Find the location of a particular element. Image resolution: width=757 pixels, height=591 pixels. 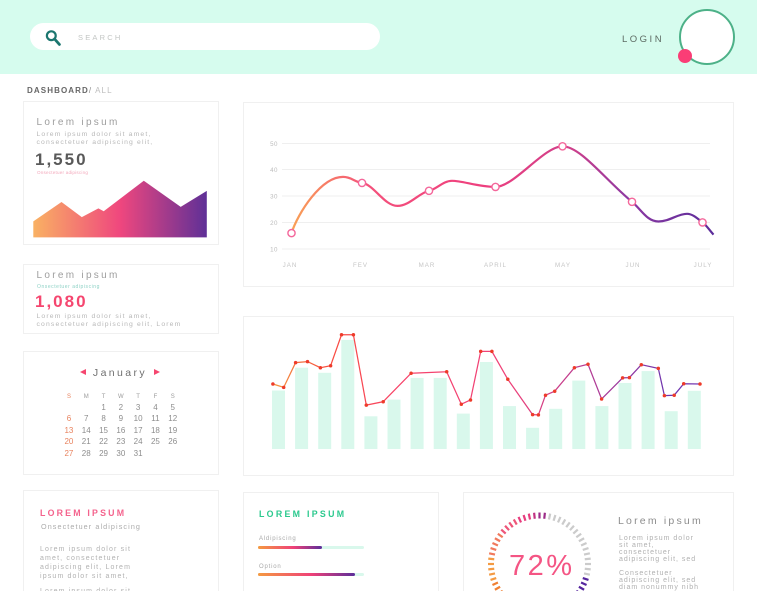

svg-text: JULY is located at coordinates (703, 265).